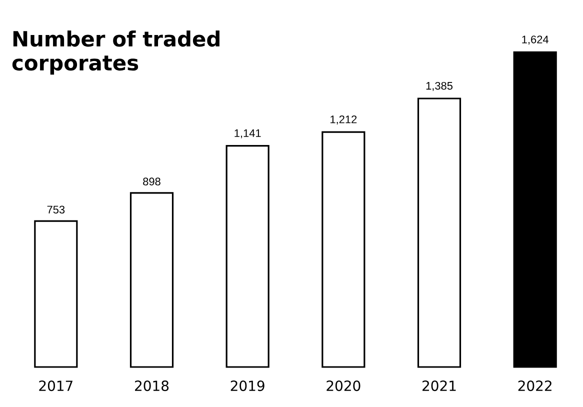 The height and width of the screenshot is (407, 583). I want to click on data-label: 1,624, so click(535, 40).